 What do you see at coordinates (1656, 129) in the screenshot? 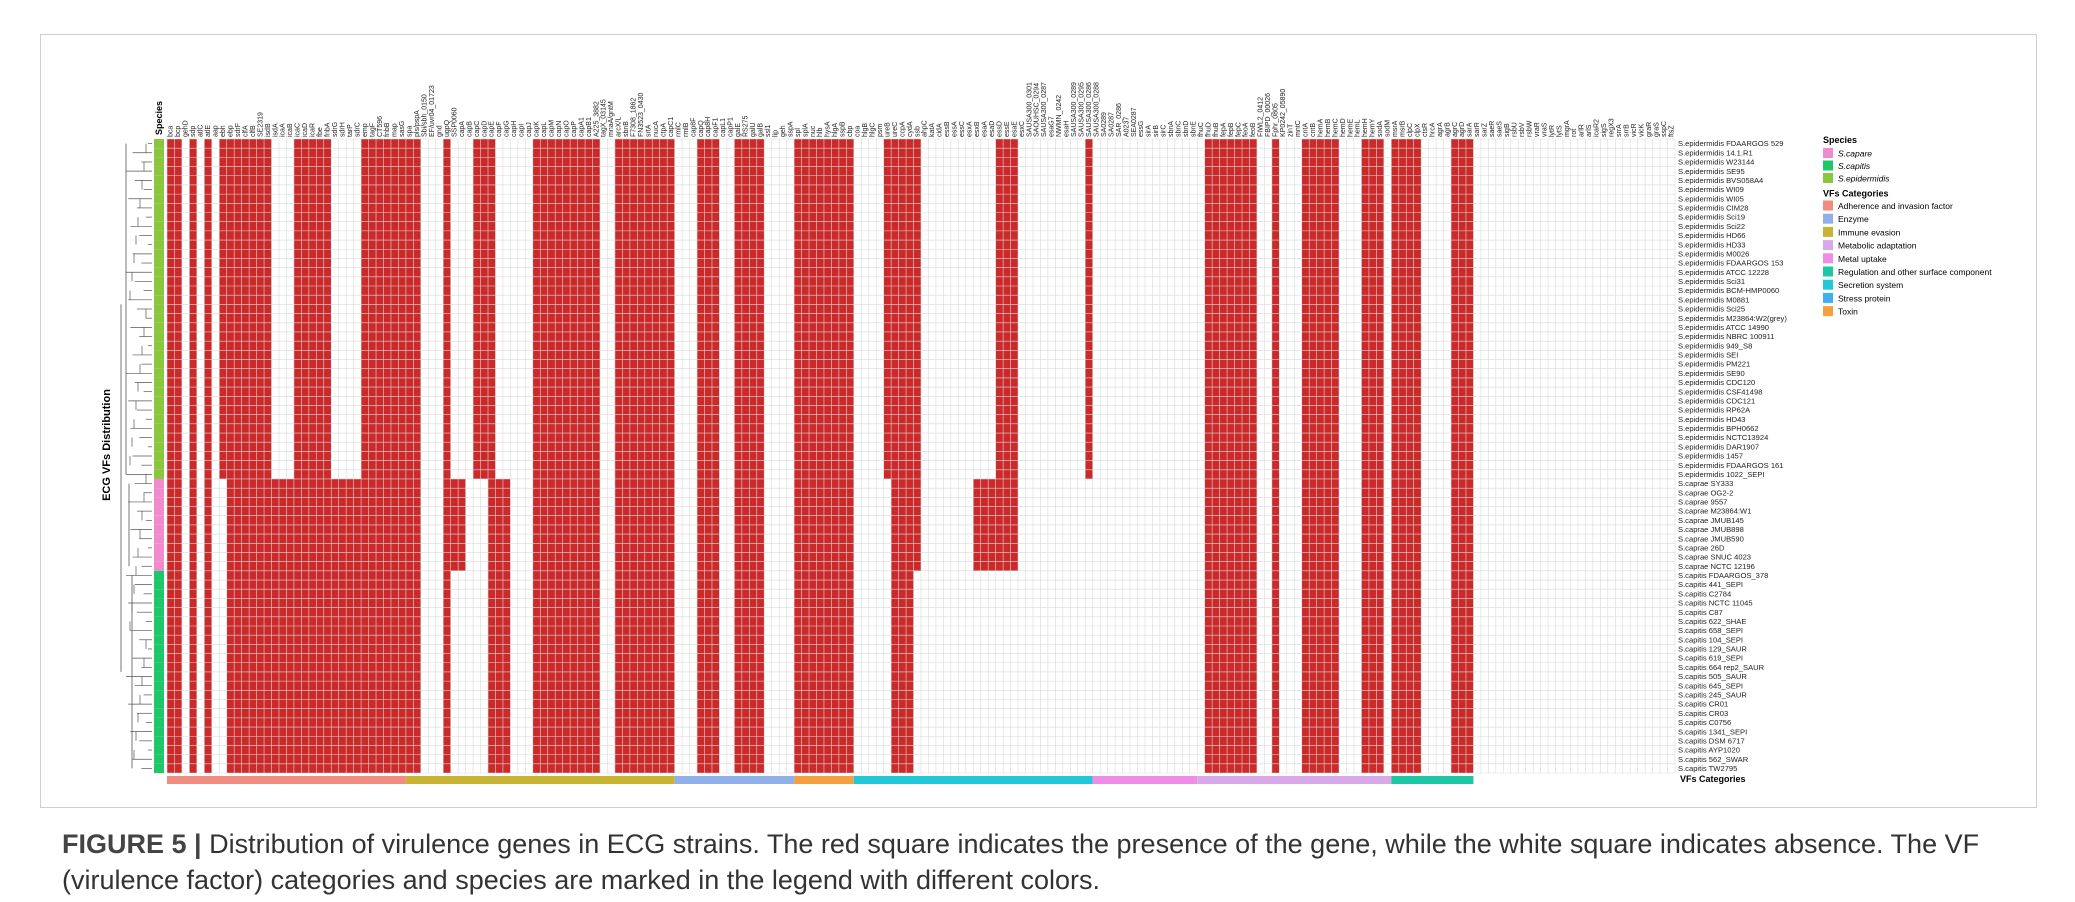
I see `gene-label: graS` at bounding box center [1656, 129].